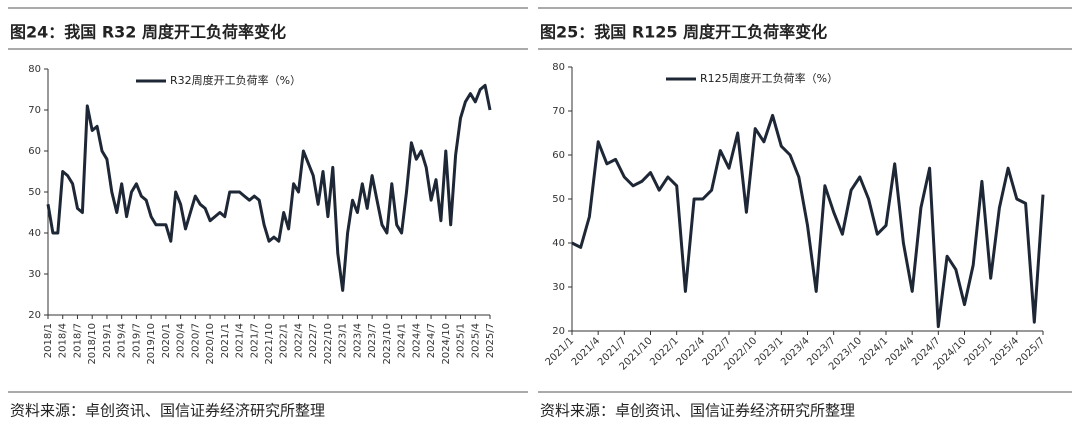  I want to click on x-tick-label: 2020/7, so click(195, 340).